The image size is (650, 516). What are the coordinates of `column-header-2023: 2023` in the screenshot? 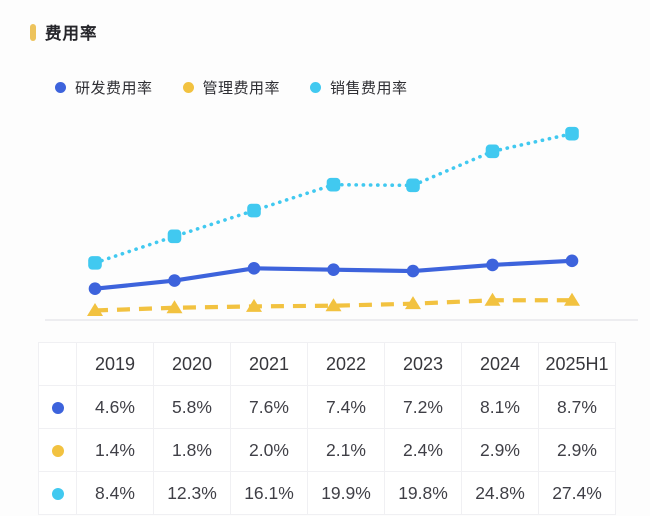 It's located at (423, 364).